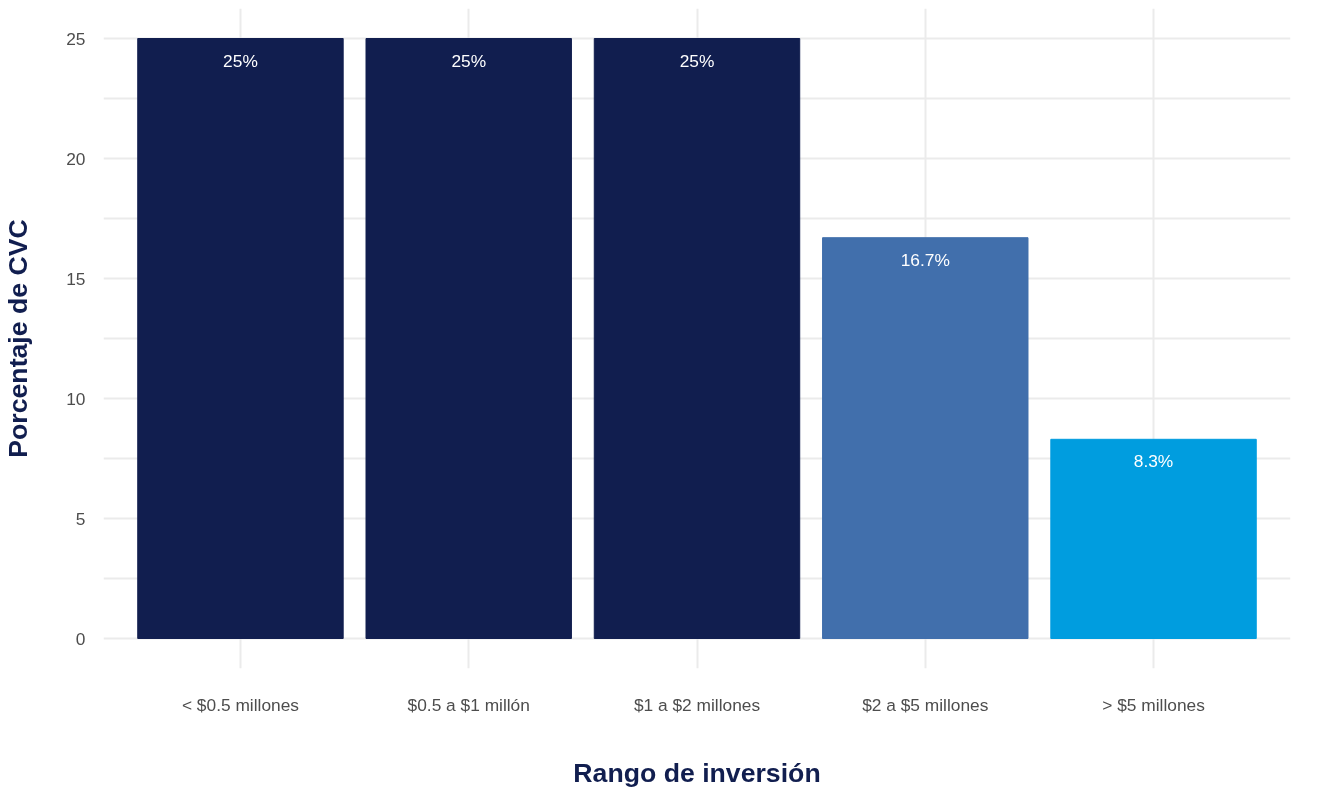  Describe the element at coordinates (80, 518) in the screenshot. I see `y-tick-label: 5` at that location.